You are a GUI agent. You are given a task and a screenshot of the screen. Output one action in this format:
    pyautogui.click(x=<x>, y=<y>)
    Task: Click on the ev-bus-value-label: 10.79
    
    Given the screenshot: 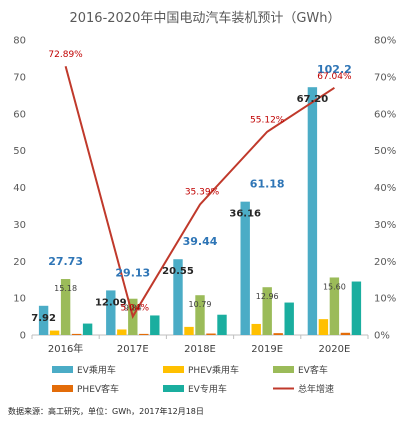 What is the action you would take?
    pyautogui.click(x=200, y=304)
    